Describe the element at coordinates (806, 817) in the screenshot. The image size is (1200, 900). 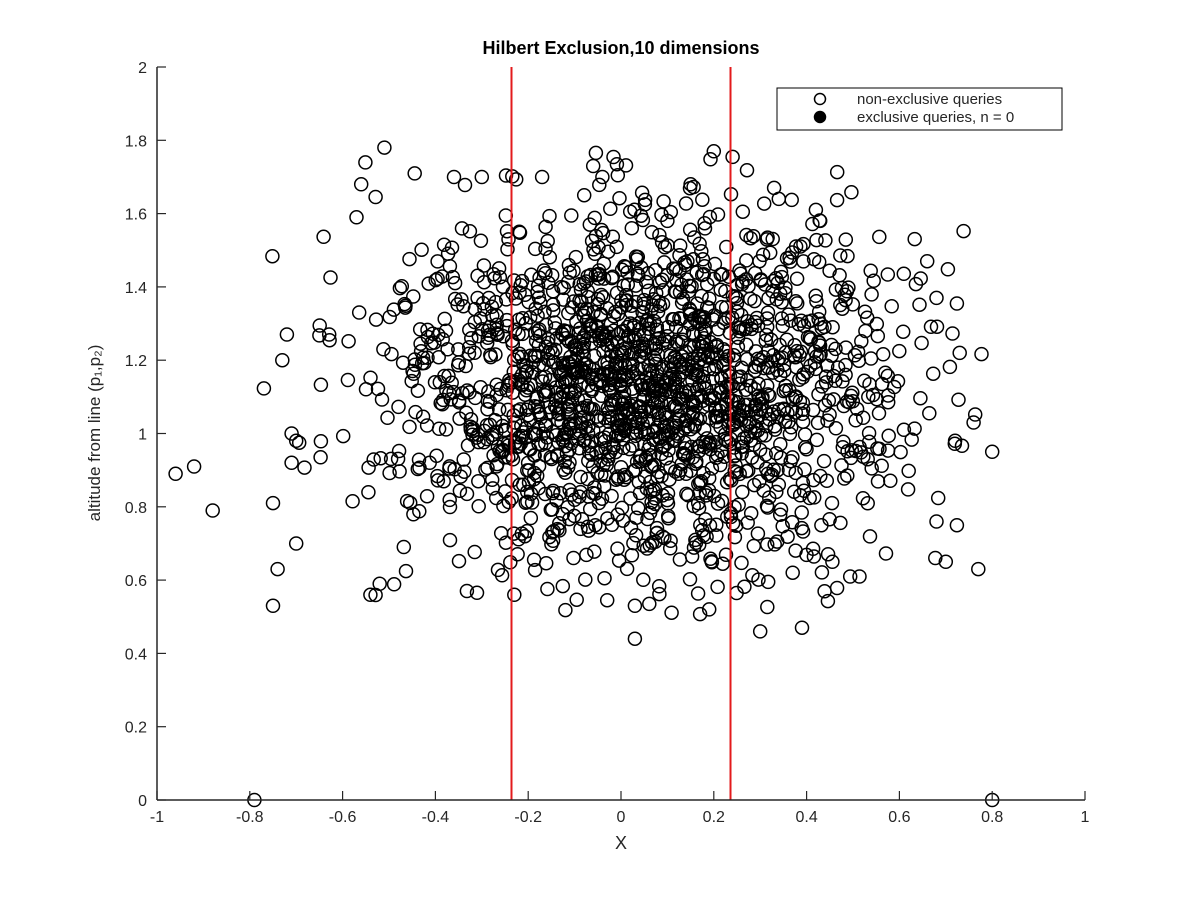
I see `x-tick-label: 0.4` at that location.